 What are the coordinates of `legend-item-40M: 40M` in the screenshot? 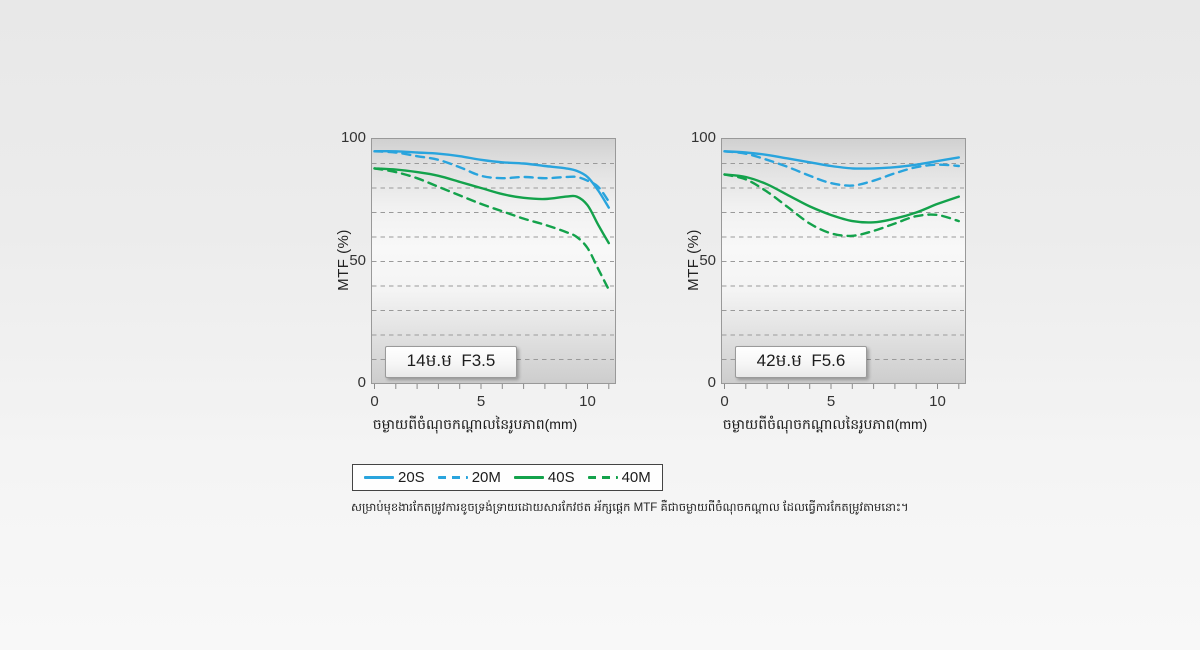 It's located at (619, 477).